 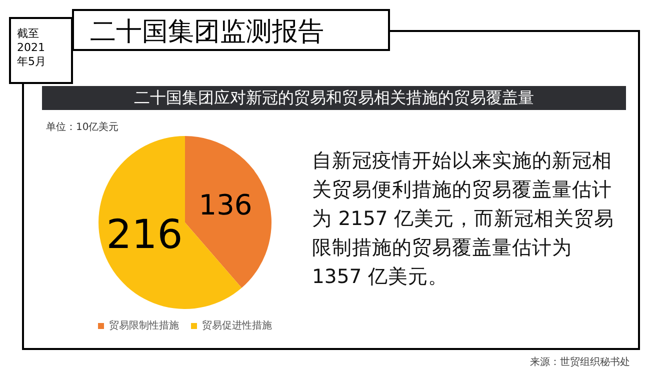 What do you see at coordinates (41, 50) in the screenshot?
I see `text: 截至 2021 年5月` at bounding box center [41, 50].